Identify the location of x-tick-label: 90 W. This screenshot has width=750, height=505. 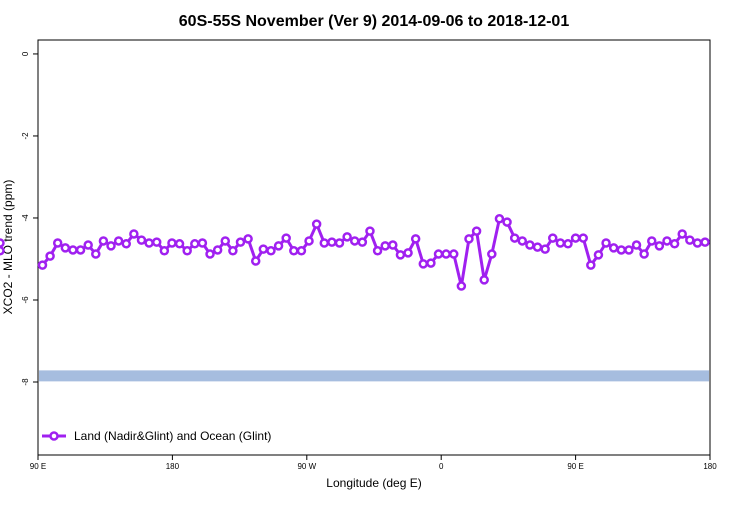
(306, 466).